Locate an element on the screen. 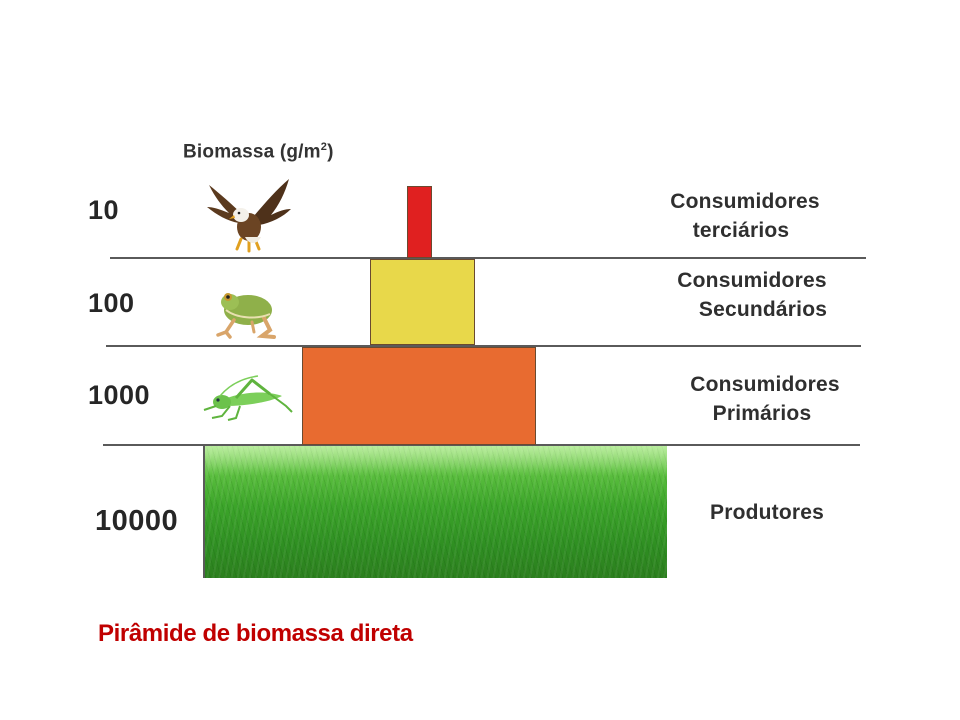 The width and height of the screenshot is (960, 720). label-primary-consumers: Consumidores Primários is located at coordinates (765, 399).